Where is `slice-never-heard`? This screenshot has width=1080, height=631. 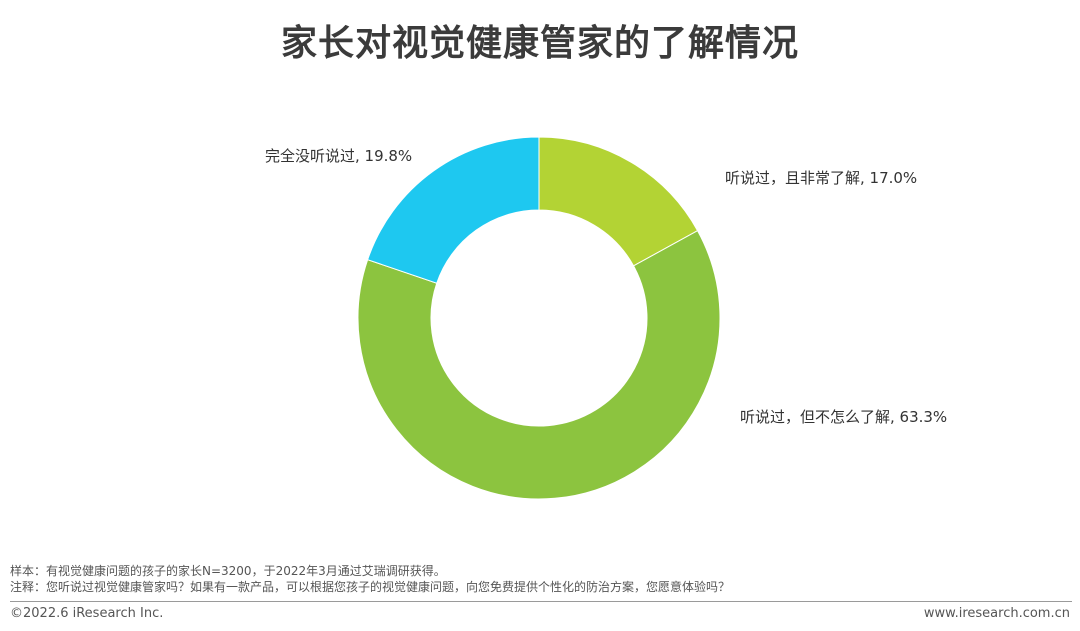 slice-never-heard is located at coordinates (453, 210).